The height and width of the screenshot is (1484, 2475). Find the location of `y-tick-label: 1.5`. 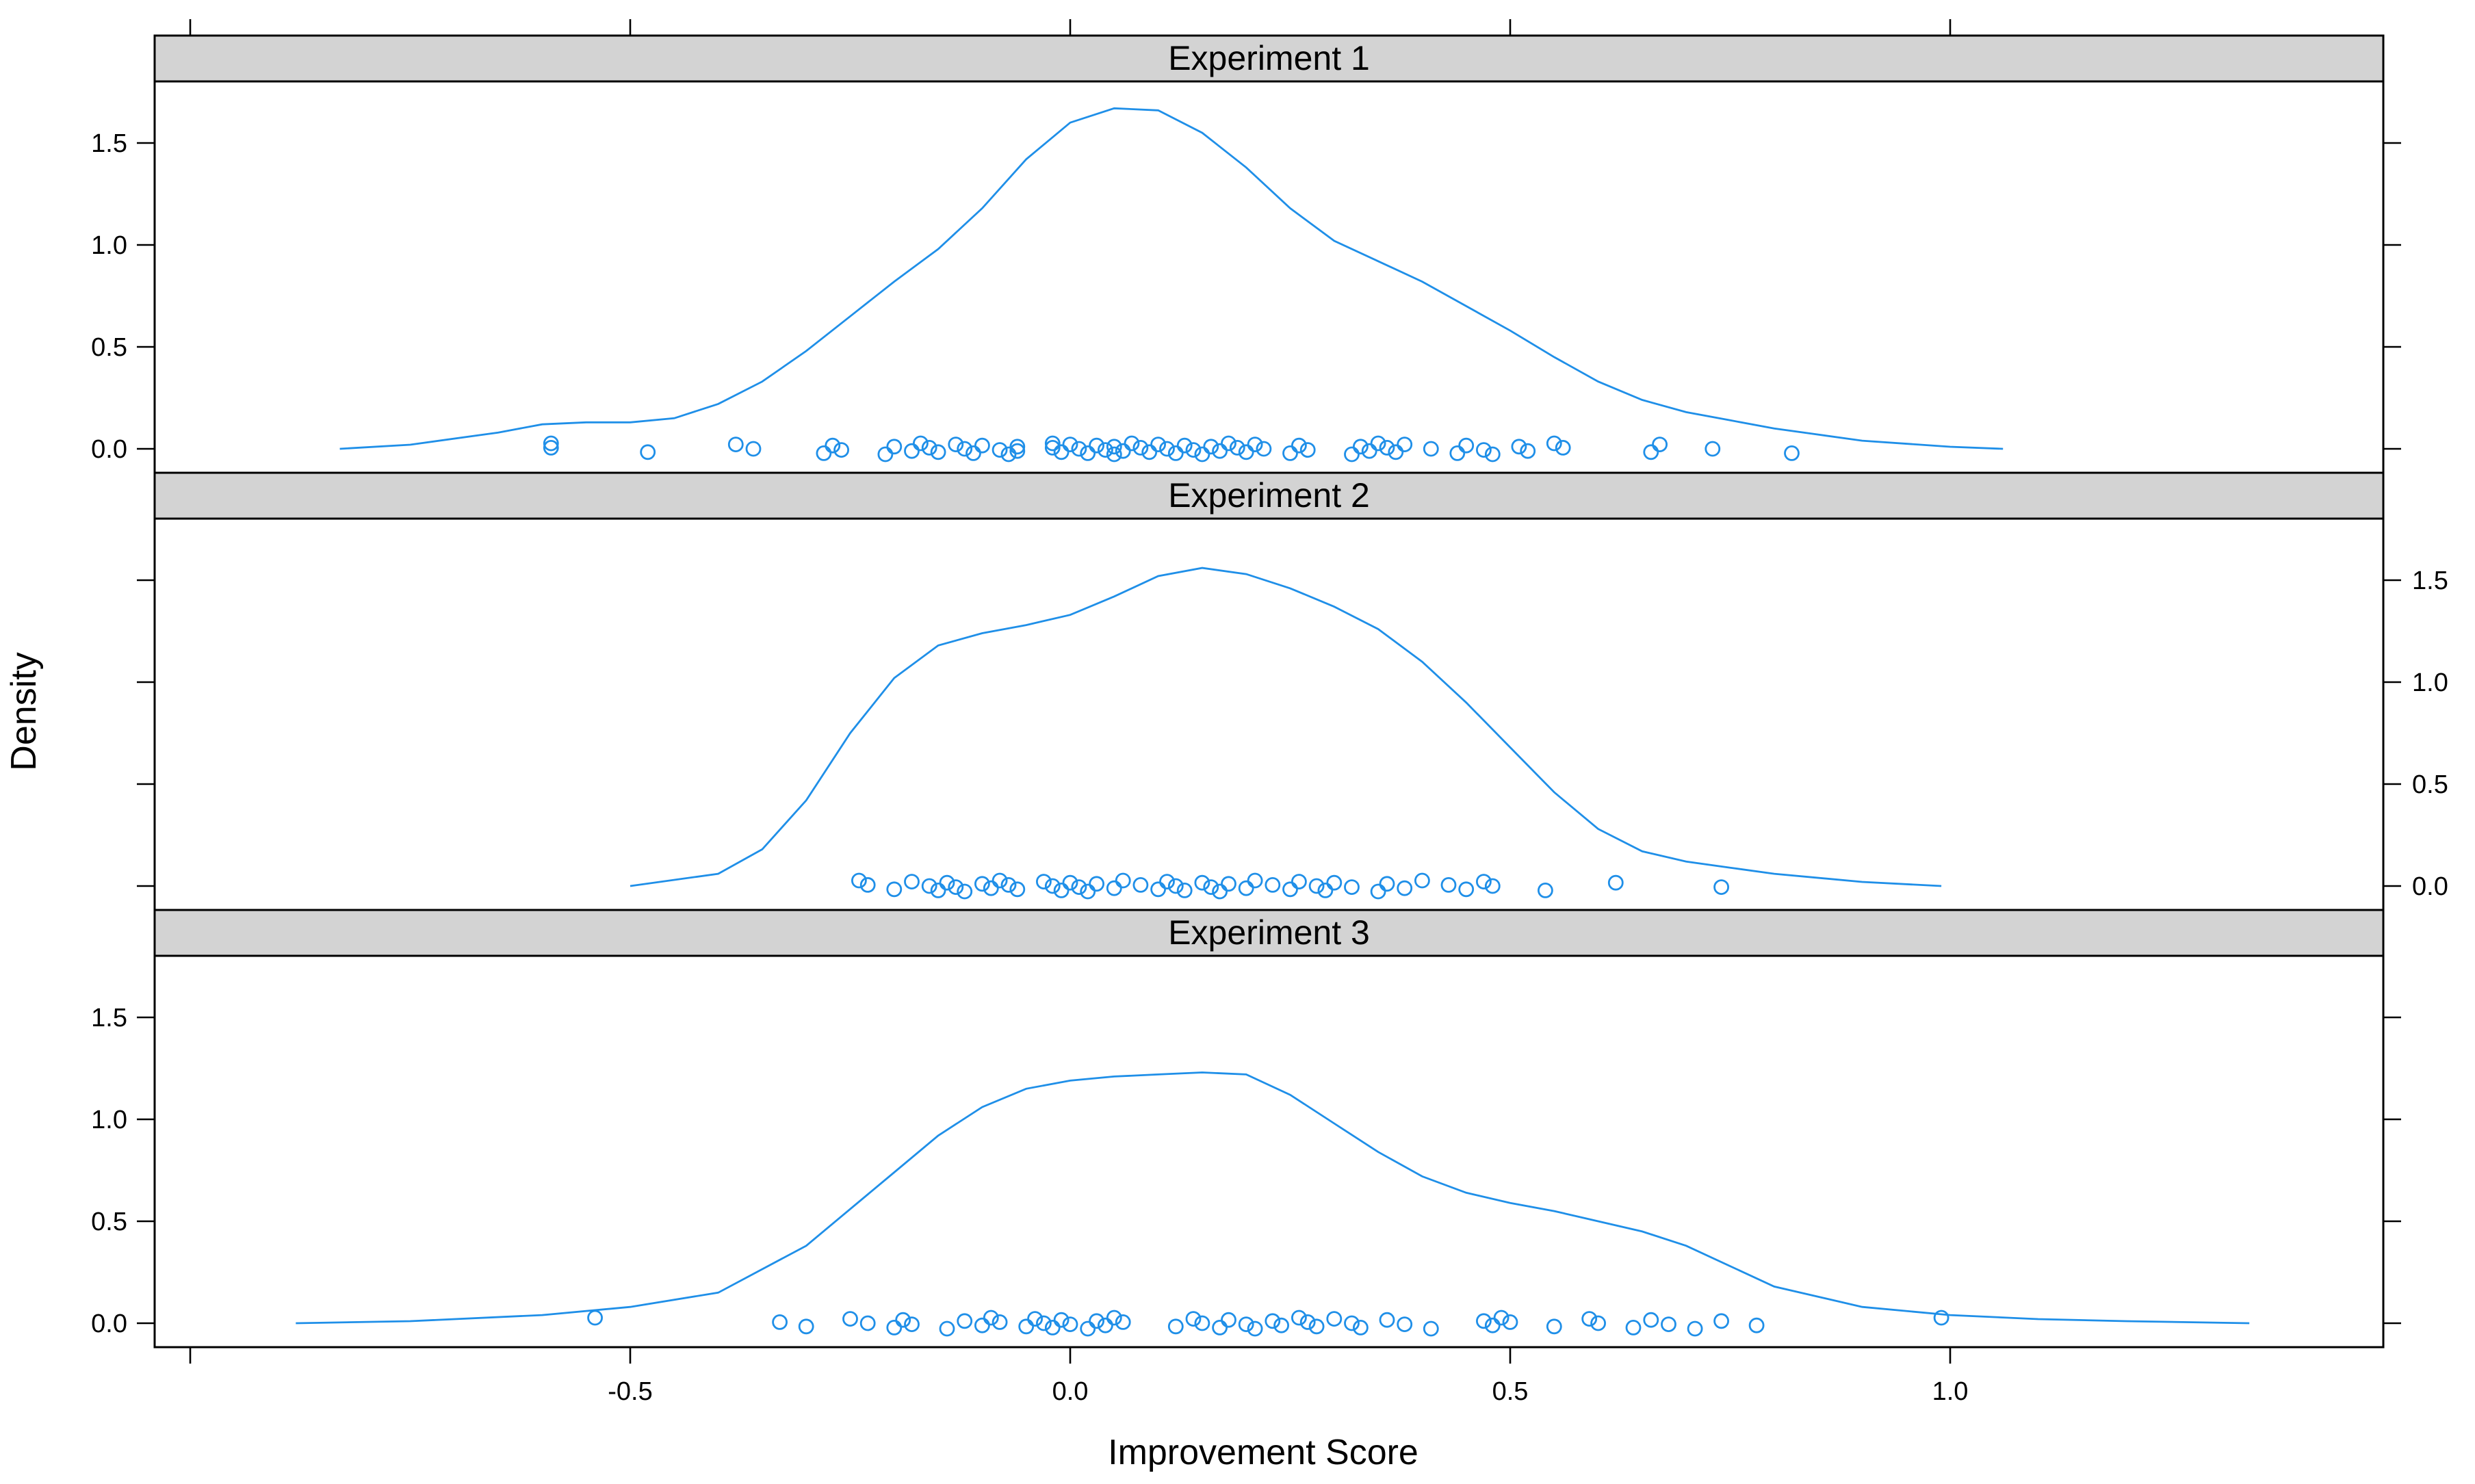

y-tick-label: 1.5 is located at coordinates (109, 1018).